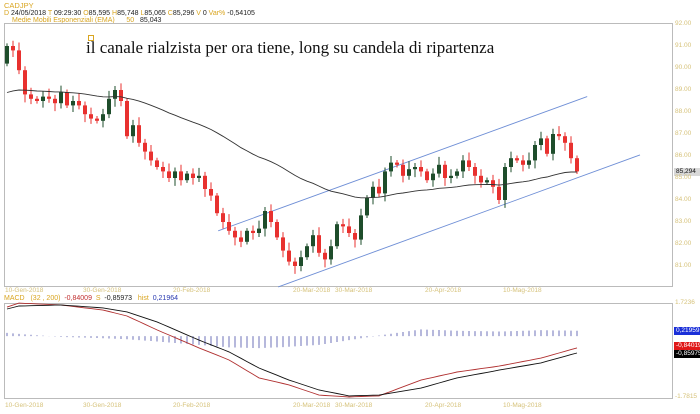 This screenshot has height=414, width=700. I want to click on open-value: 85,595, so click(99, 13).